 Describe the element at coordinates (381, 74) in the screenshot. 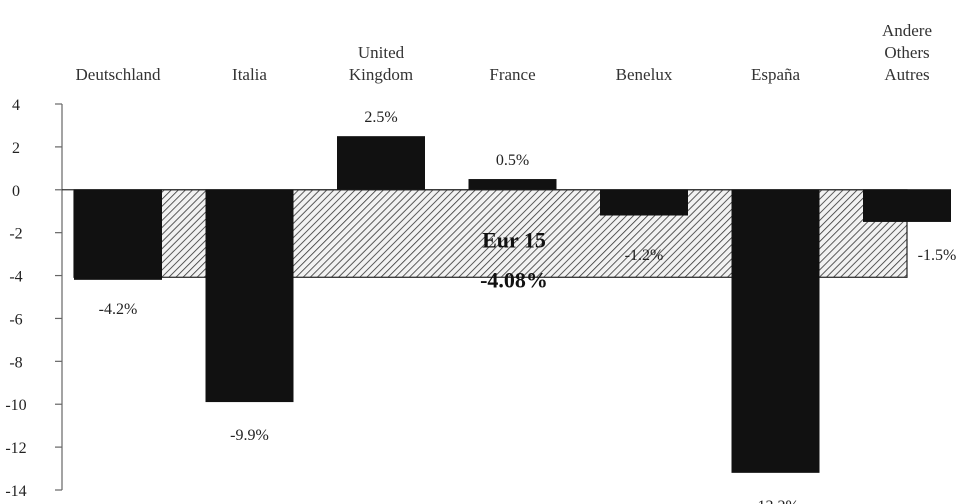

I see `category-label: Kingdom` at that location.